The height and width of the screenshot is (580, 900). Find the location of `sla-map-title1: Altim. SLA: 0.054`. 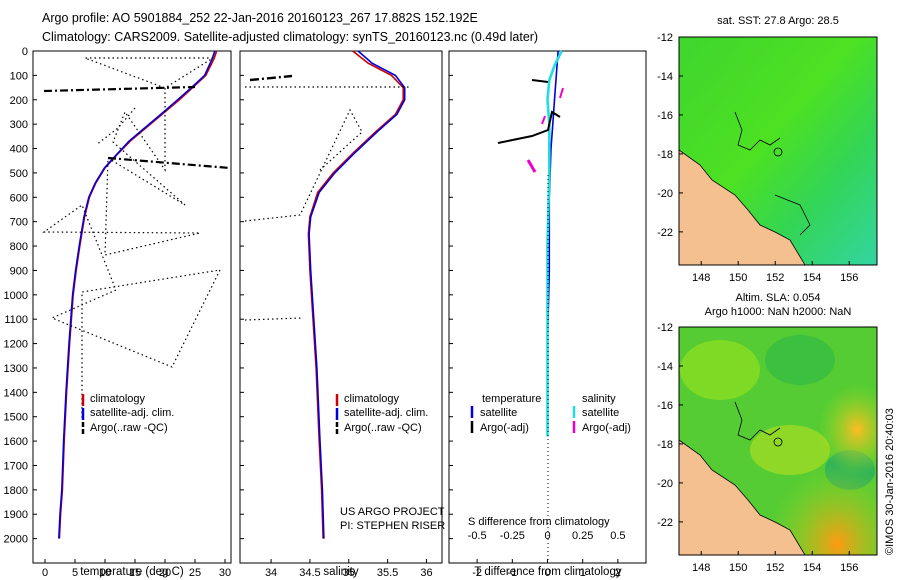

sla-map-title1: Altim. SLA: 0.054 is located at coordinates (778, 298).